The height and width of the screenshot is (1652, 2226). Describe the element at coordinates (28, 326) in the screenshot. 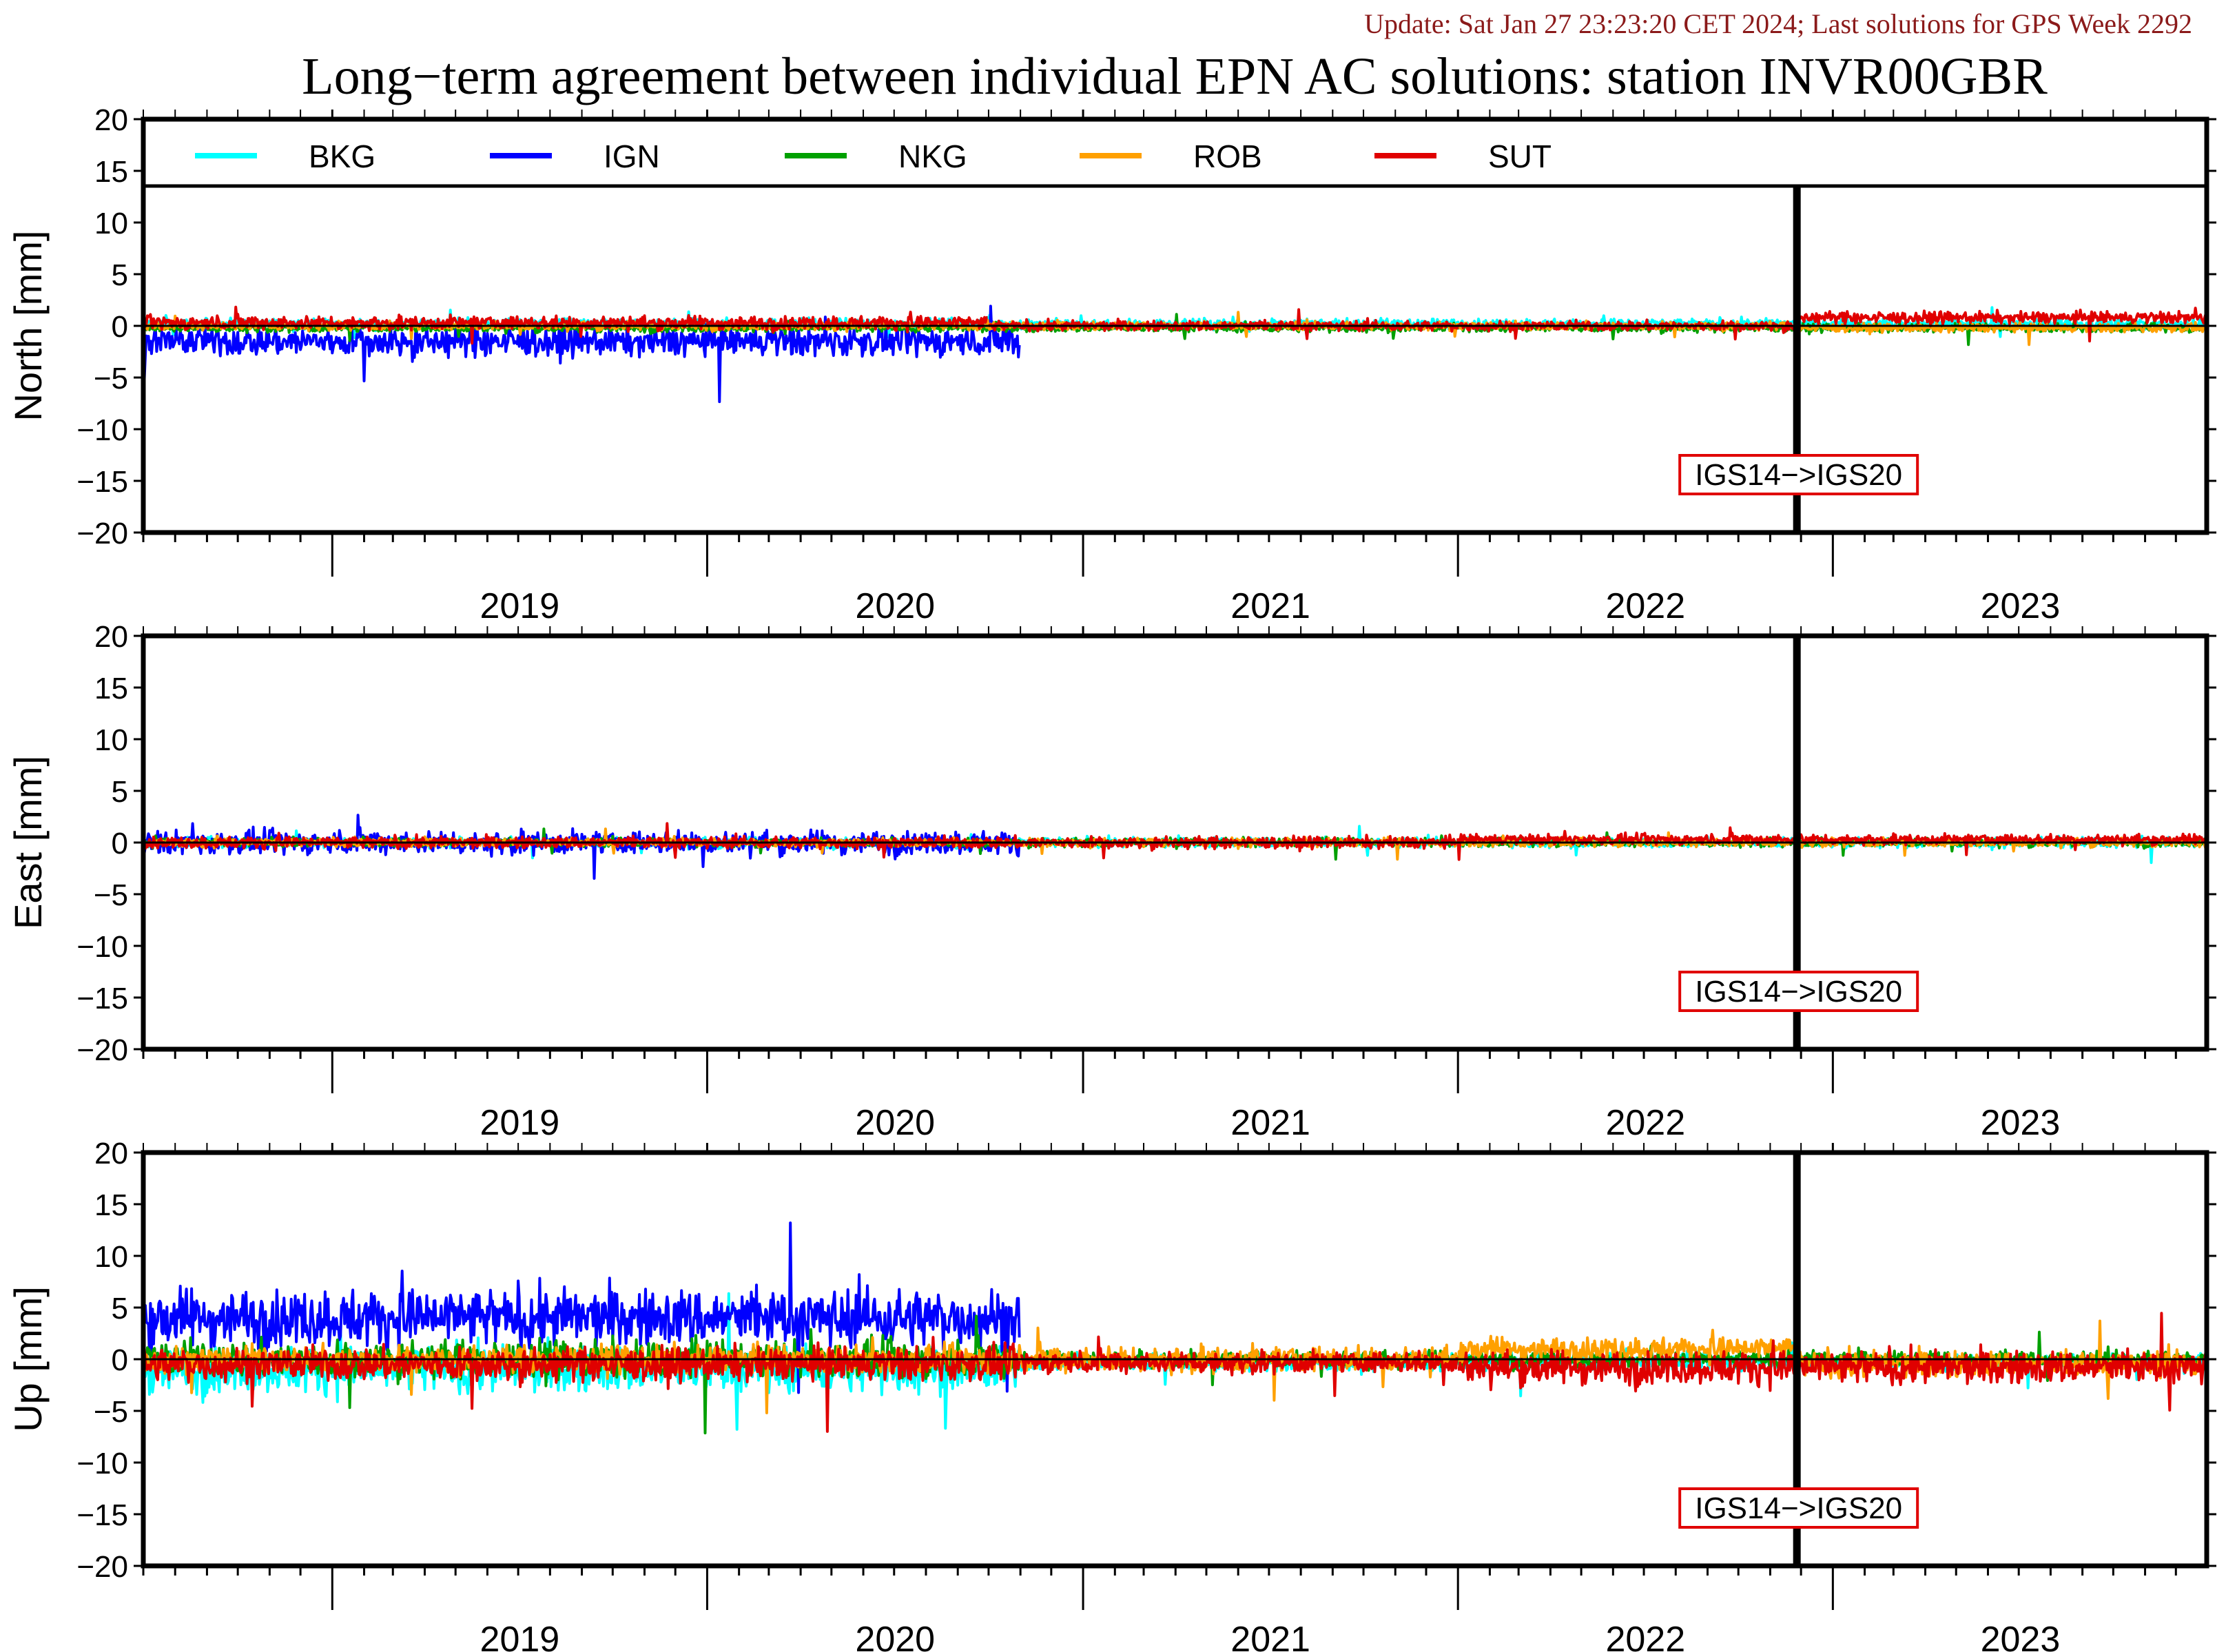

I see `y-axis-label: North [mm]` at that location.